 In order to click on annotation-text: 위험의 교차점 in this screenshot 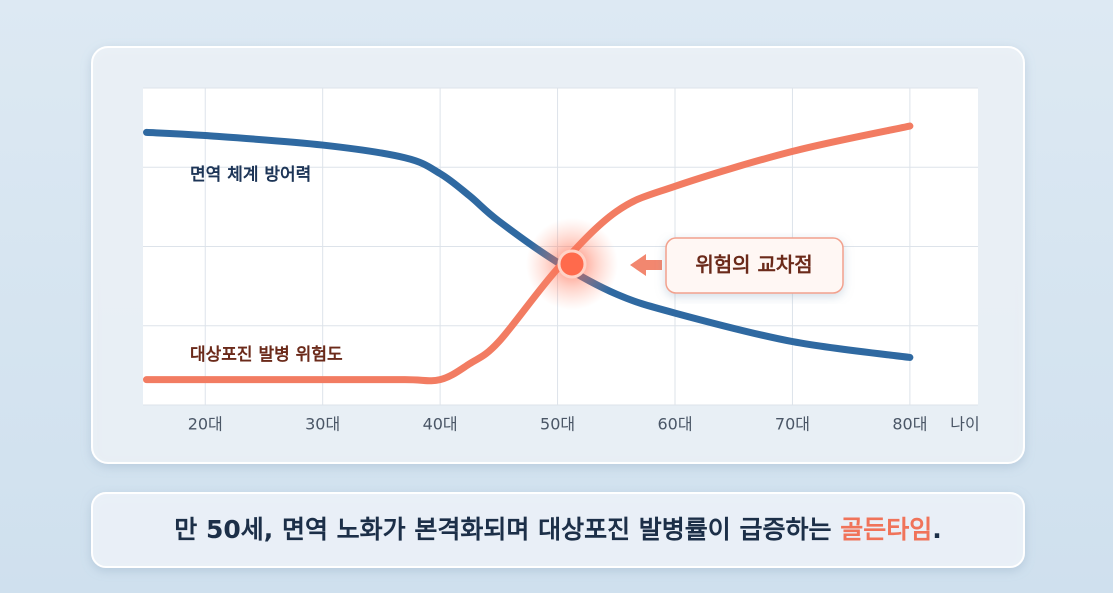, I will do `click(753, 265)`.